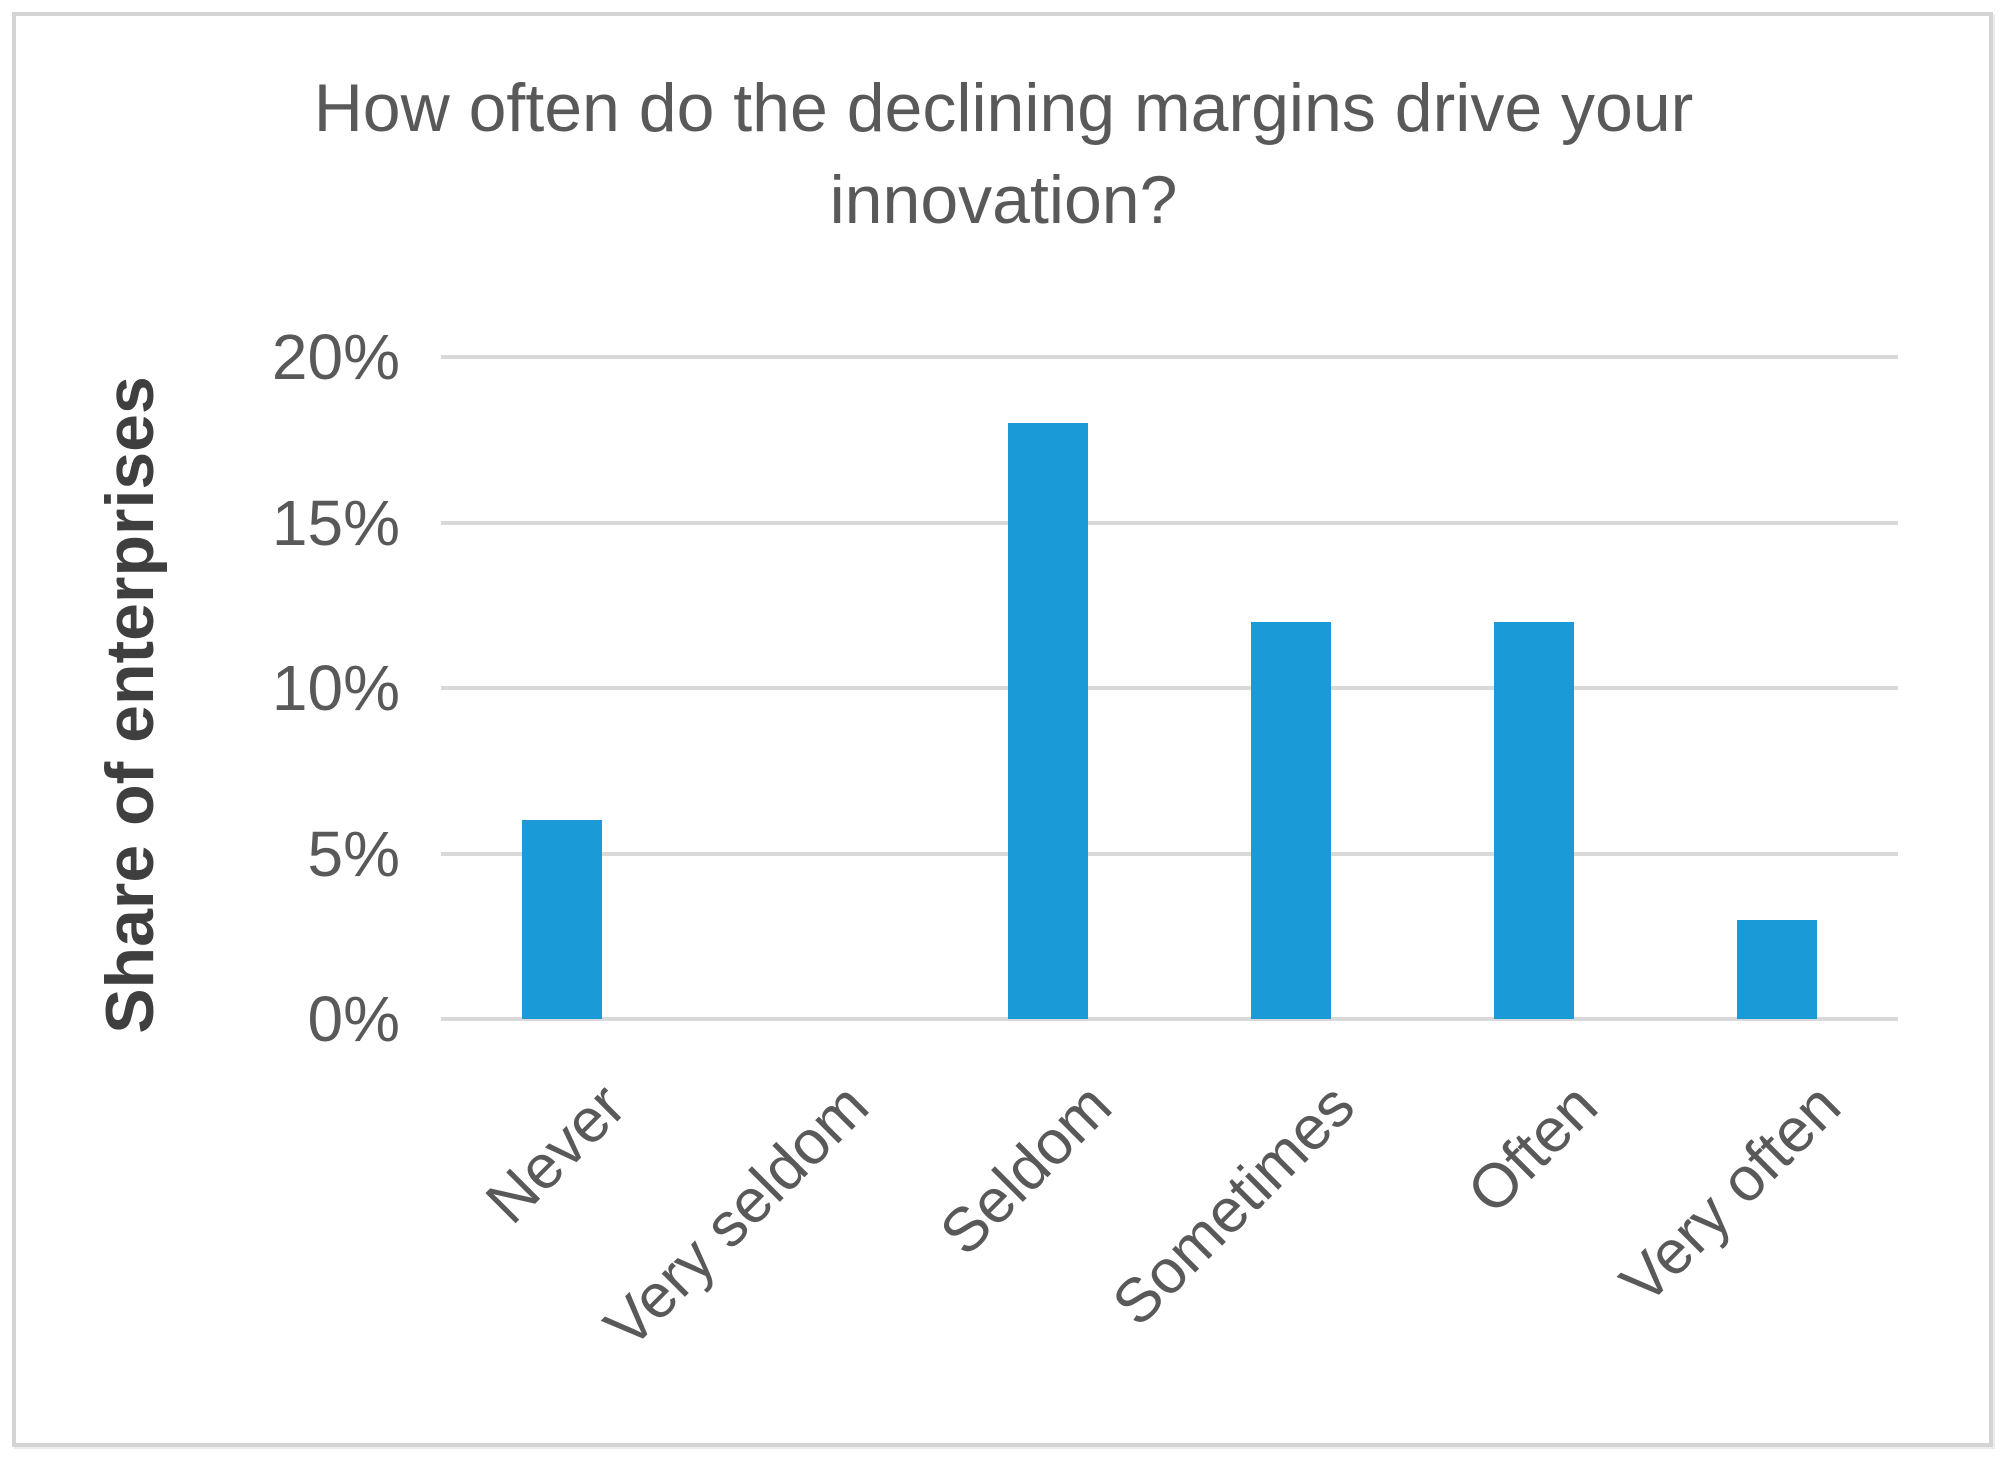 This screenshot has width=2007, height=1469. Describe the element at coordinates (1533, 820) in the screenshot. I see `bar-often` at that location.